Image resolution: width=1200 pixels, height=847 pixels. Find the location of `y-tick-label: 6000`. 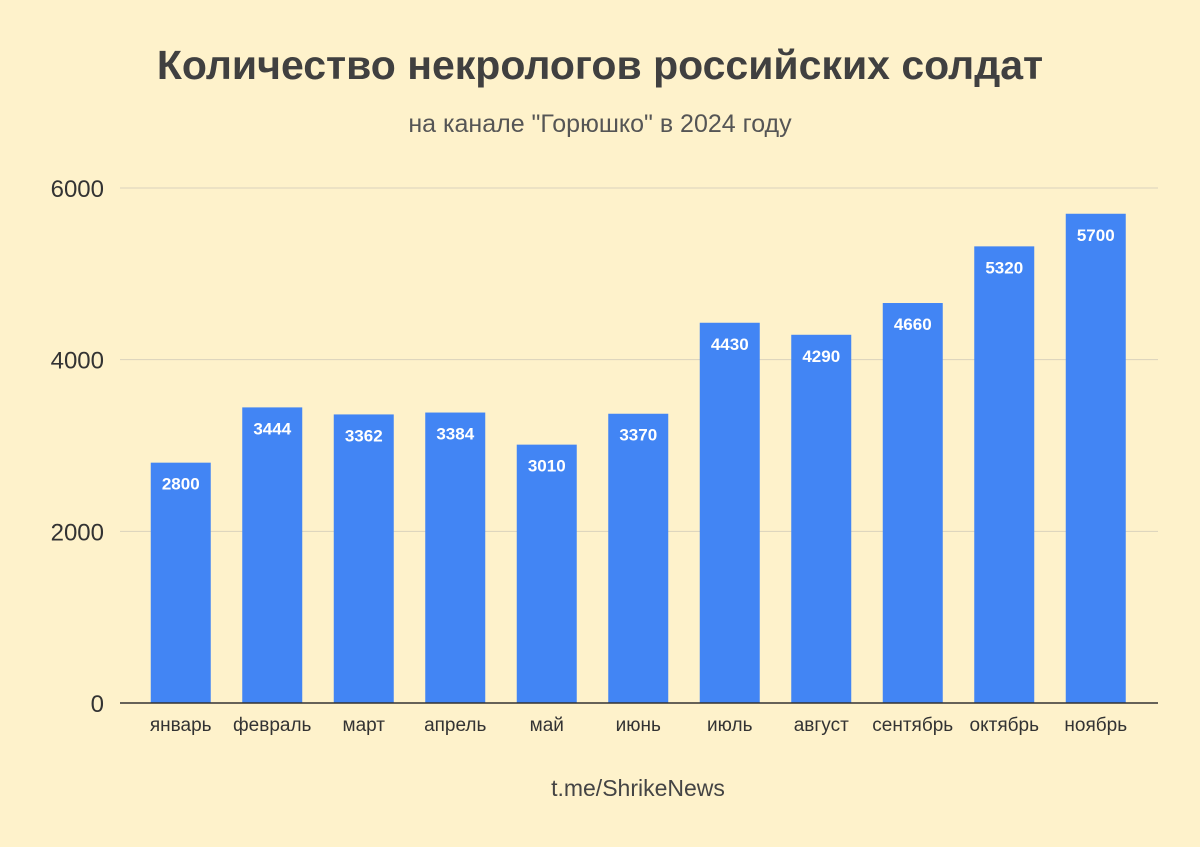

y-tick-label: 6000 is located at coordinates (77, 189).